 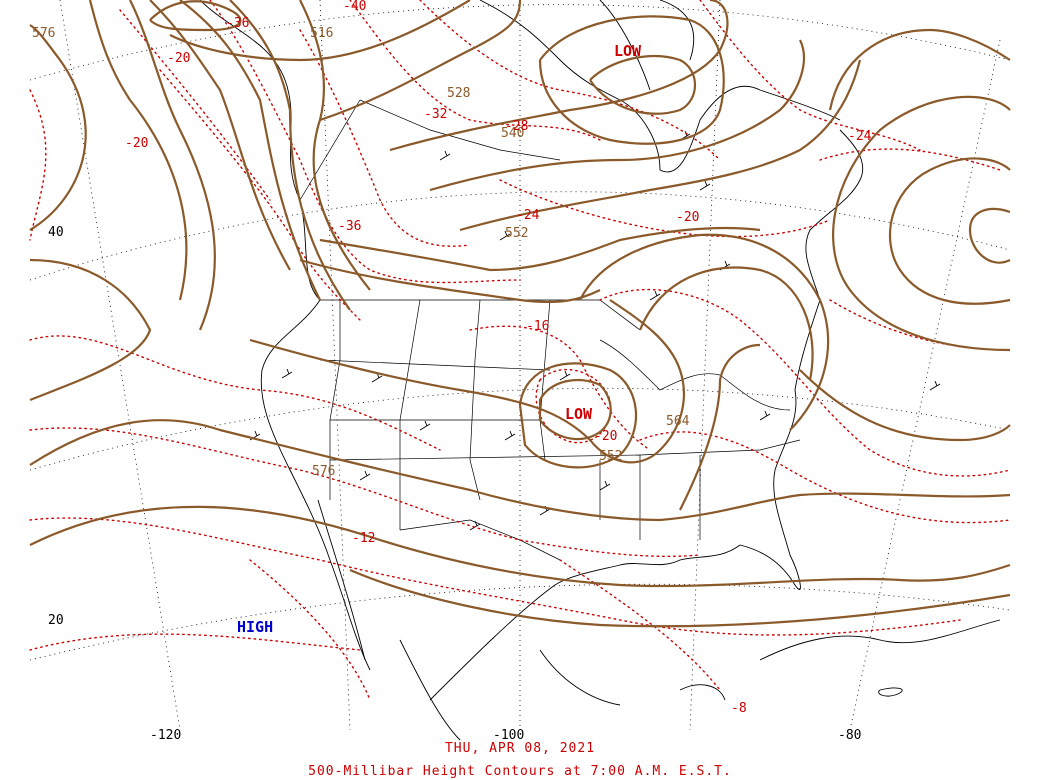 What do you see at coordinates (165, 735) in the screenshot?
I see `longitude-label: -120` at bounding box center [165, 735].